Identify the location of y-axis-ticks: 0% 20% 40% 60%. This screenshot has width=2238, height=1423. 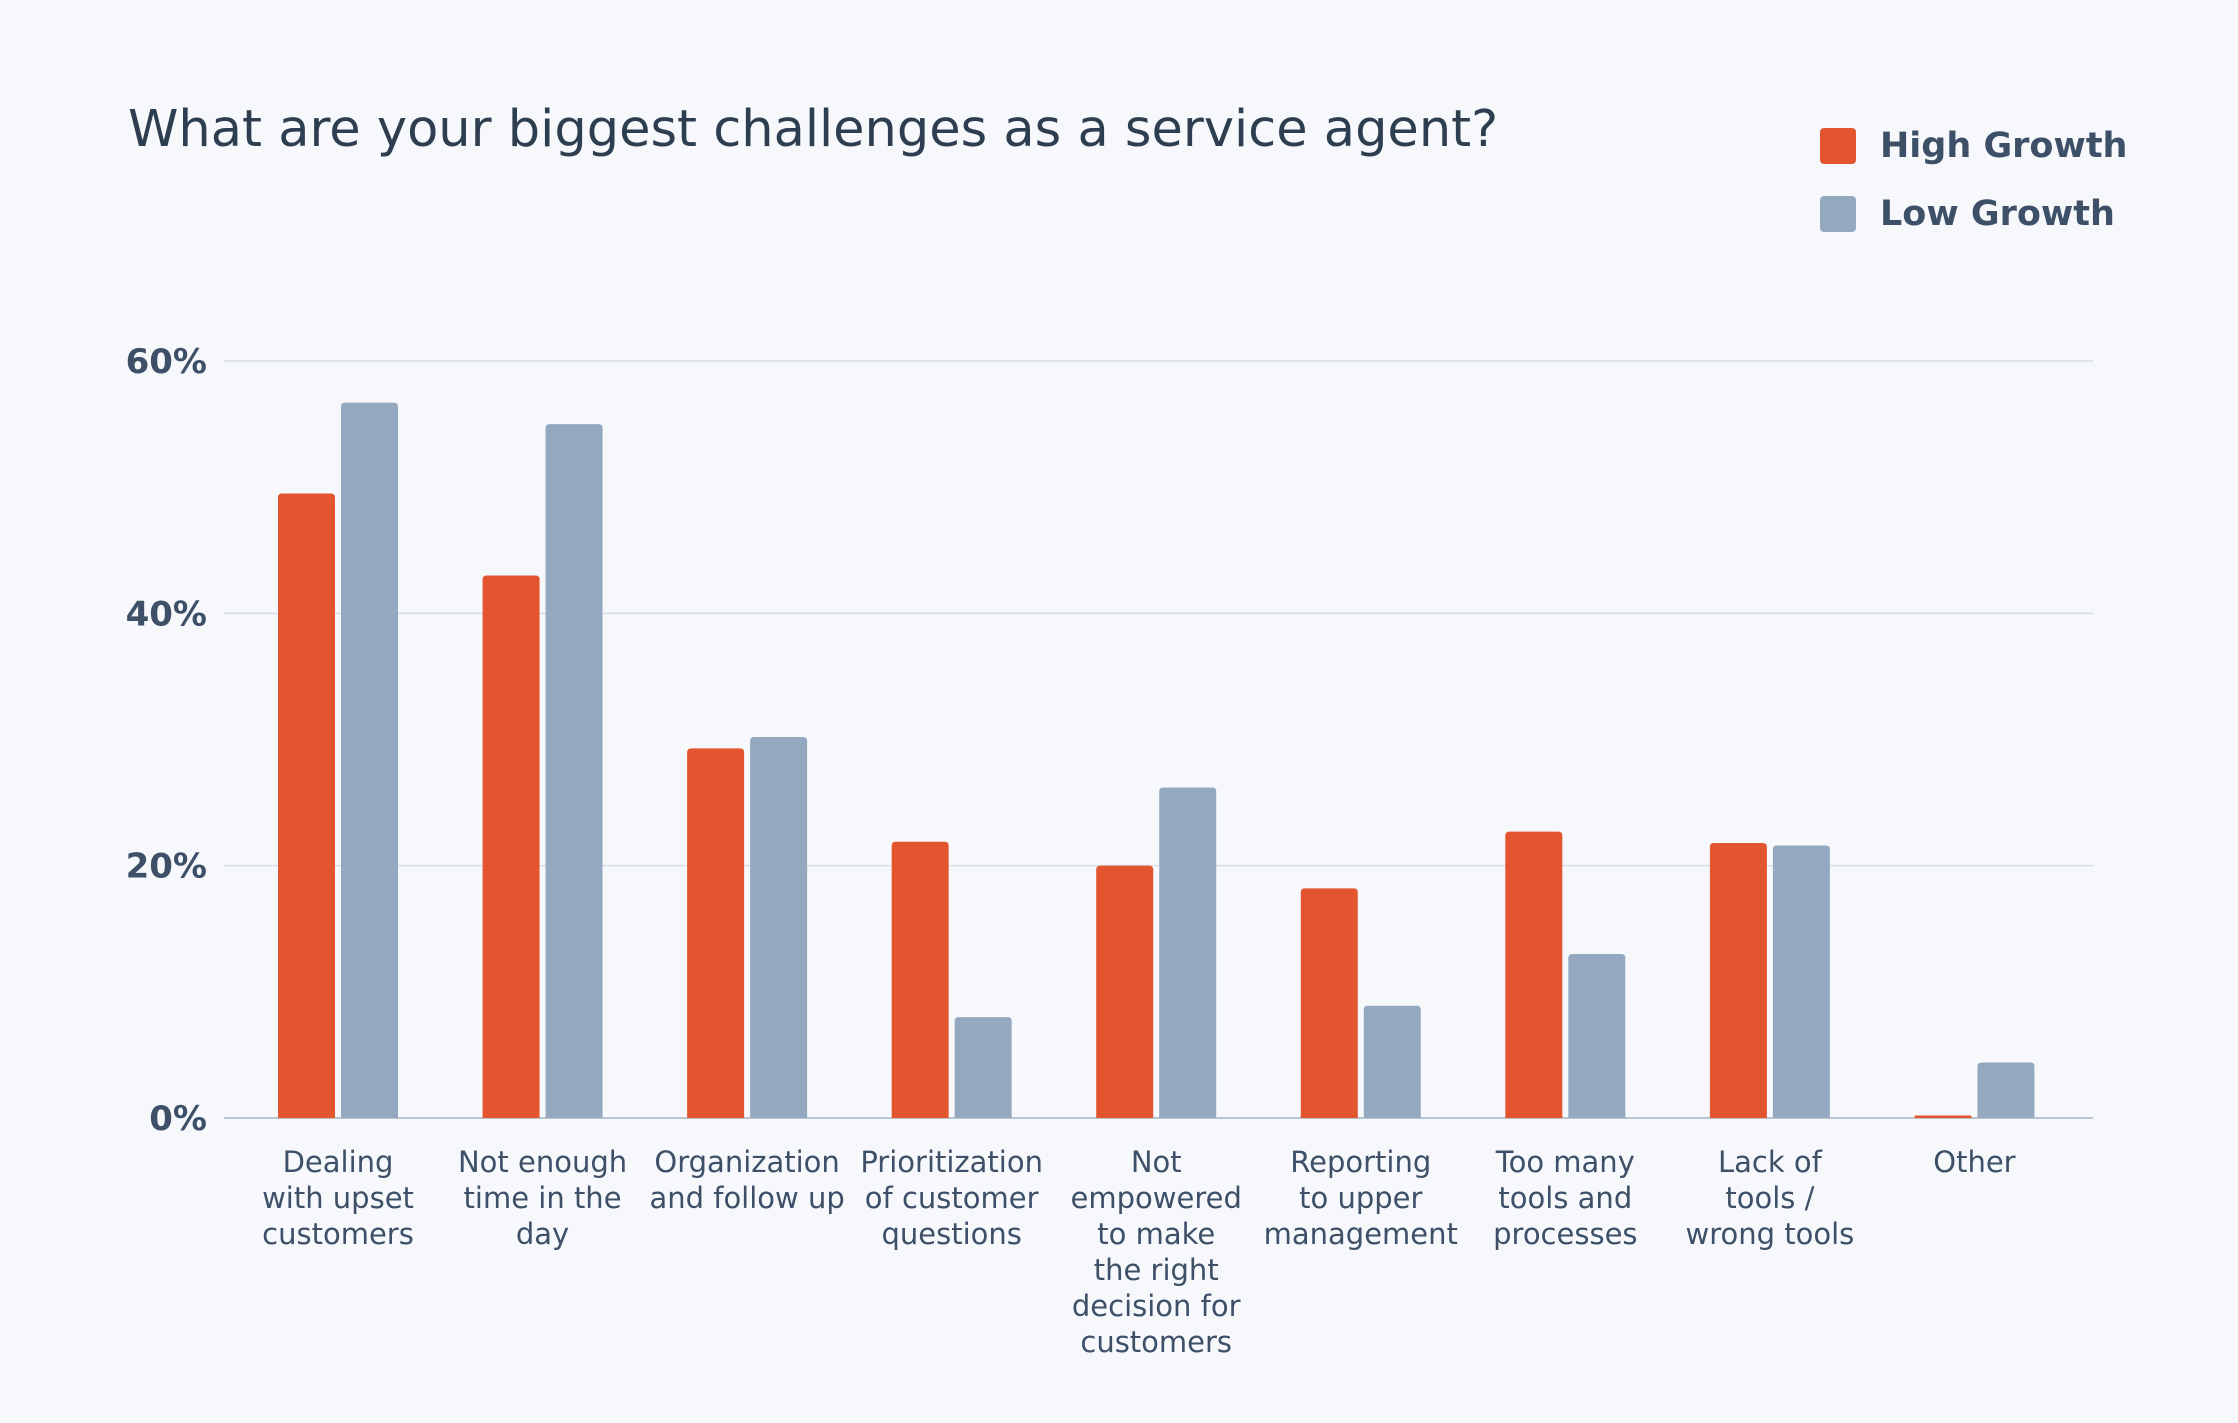
(166, 740).